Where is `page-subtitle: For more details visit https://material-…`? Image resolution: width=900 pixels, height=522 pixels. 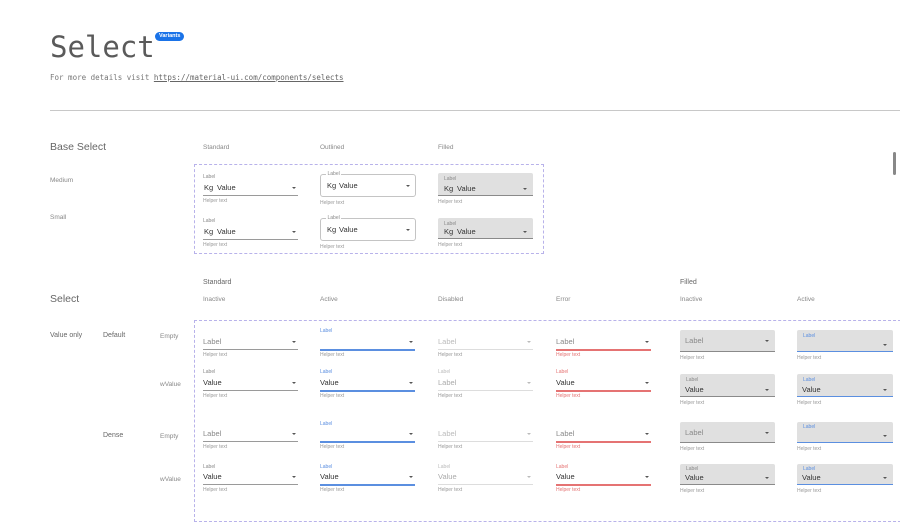
page-subtitle: For more details visit https://material-… is located at coordinates (197, 77).